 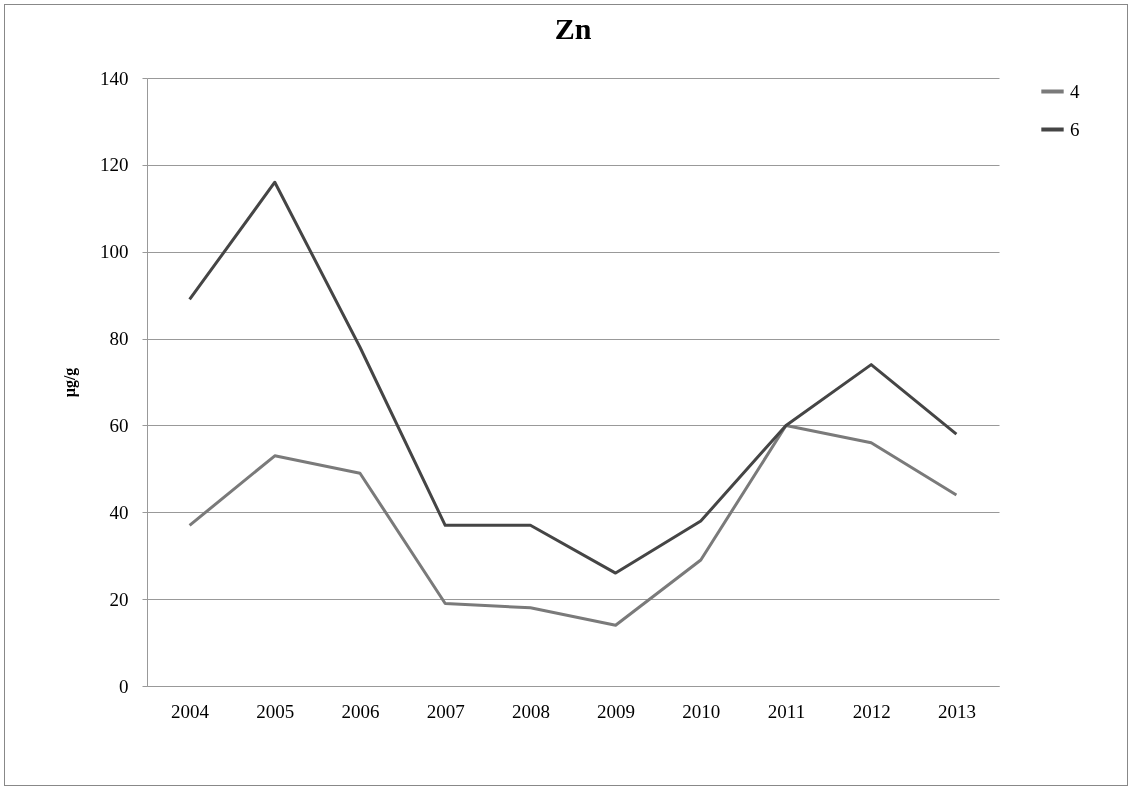 I want to click on x-tick-label: 2007, so click(x=445, y=711).